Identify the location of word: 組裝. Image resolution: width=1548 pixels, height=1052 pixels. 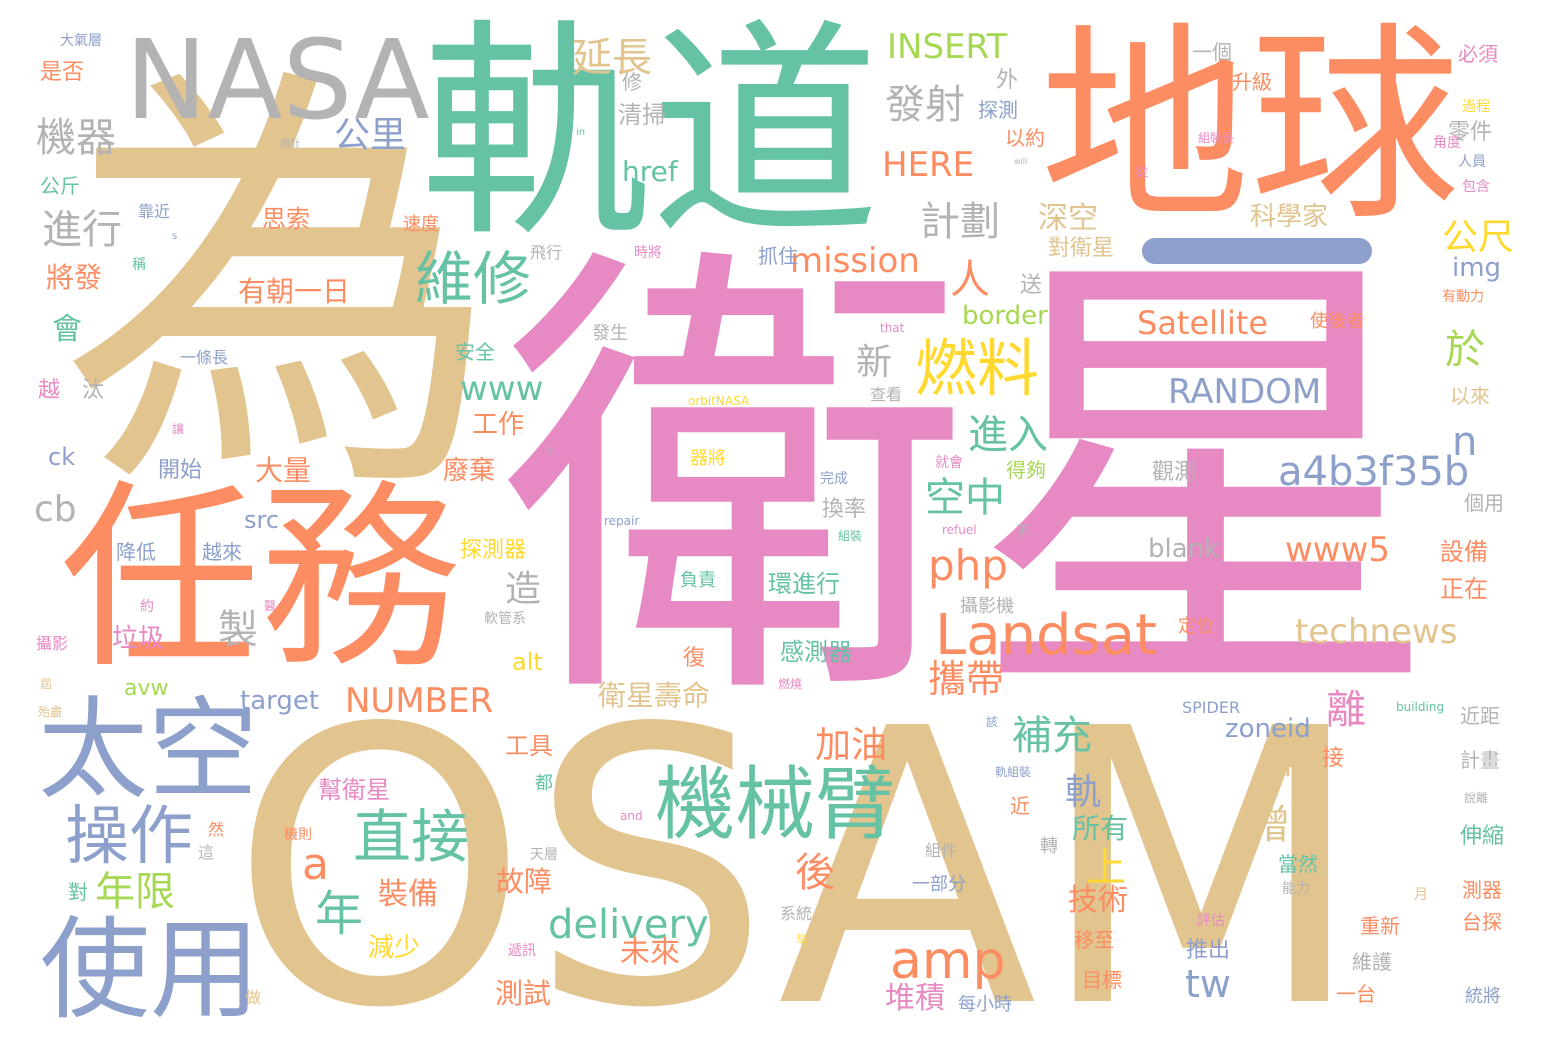
(850, 536).